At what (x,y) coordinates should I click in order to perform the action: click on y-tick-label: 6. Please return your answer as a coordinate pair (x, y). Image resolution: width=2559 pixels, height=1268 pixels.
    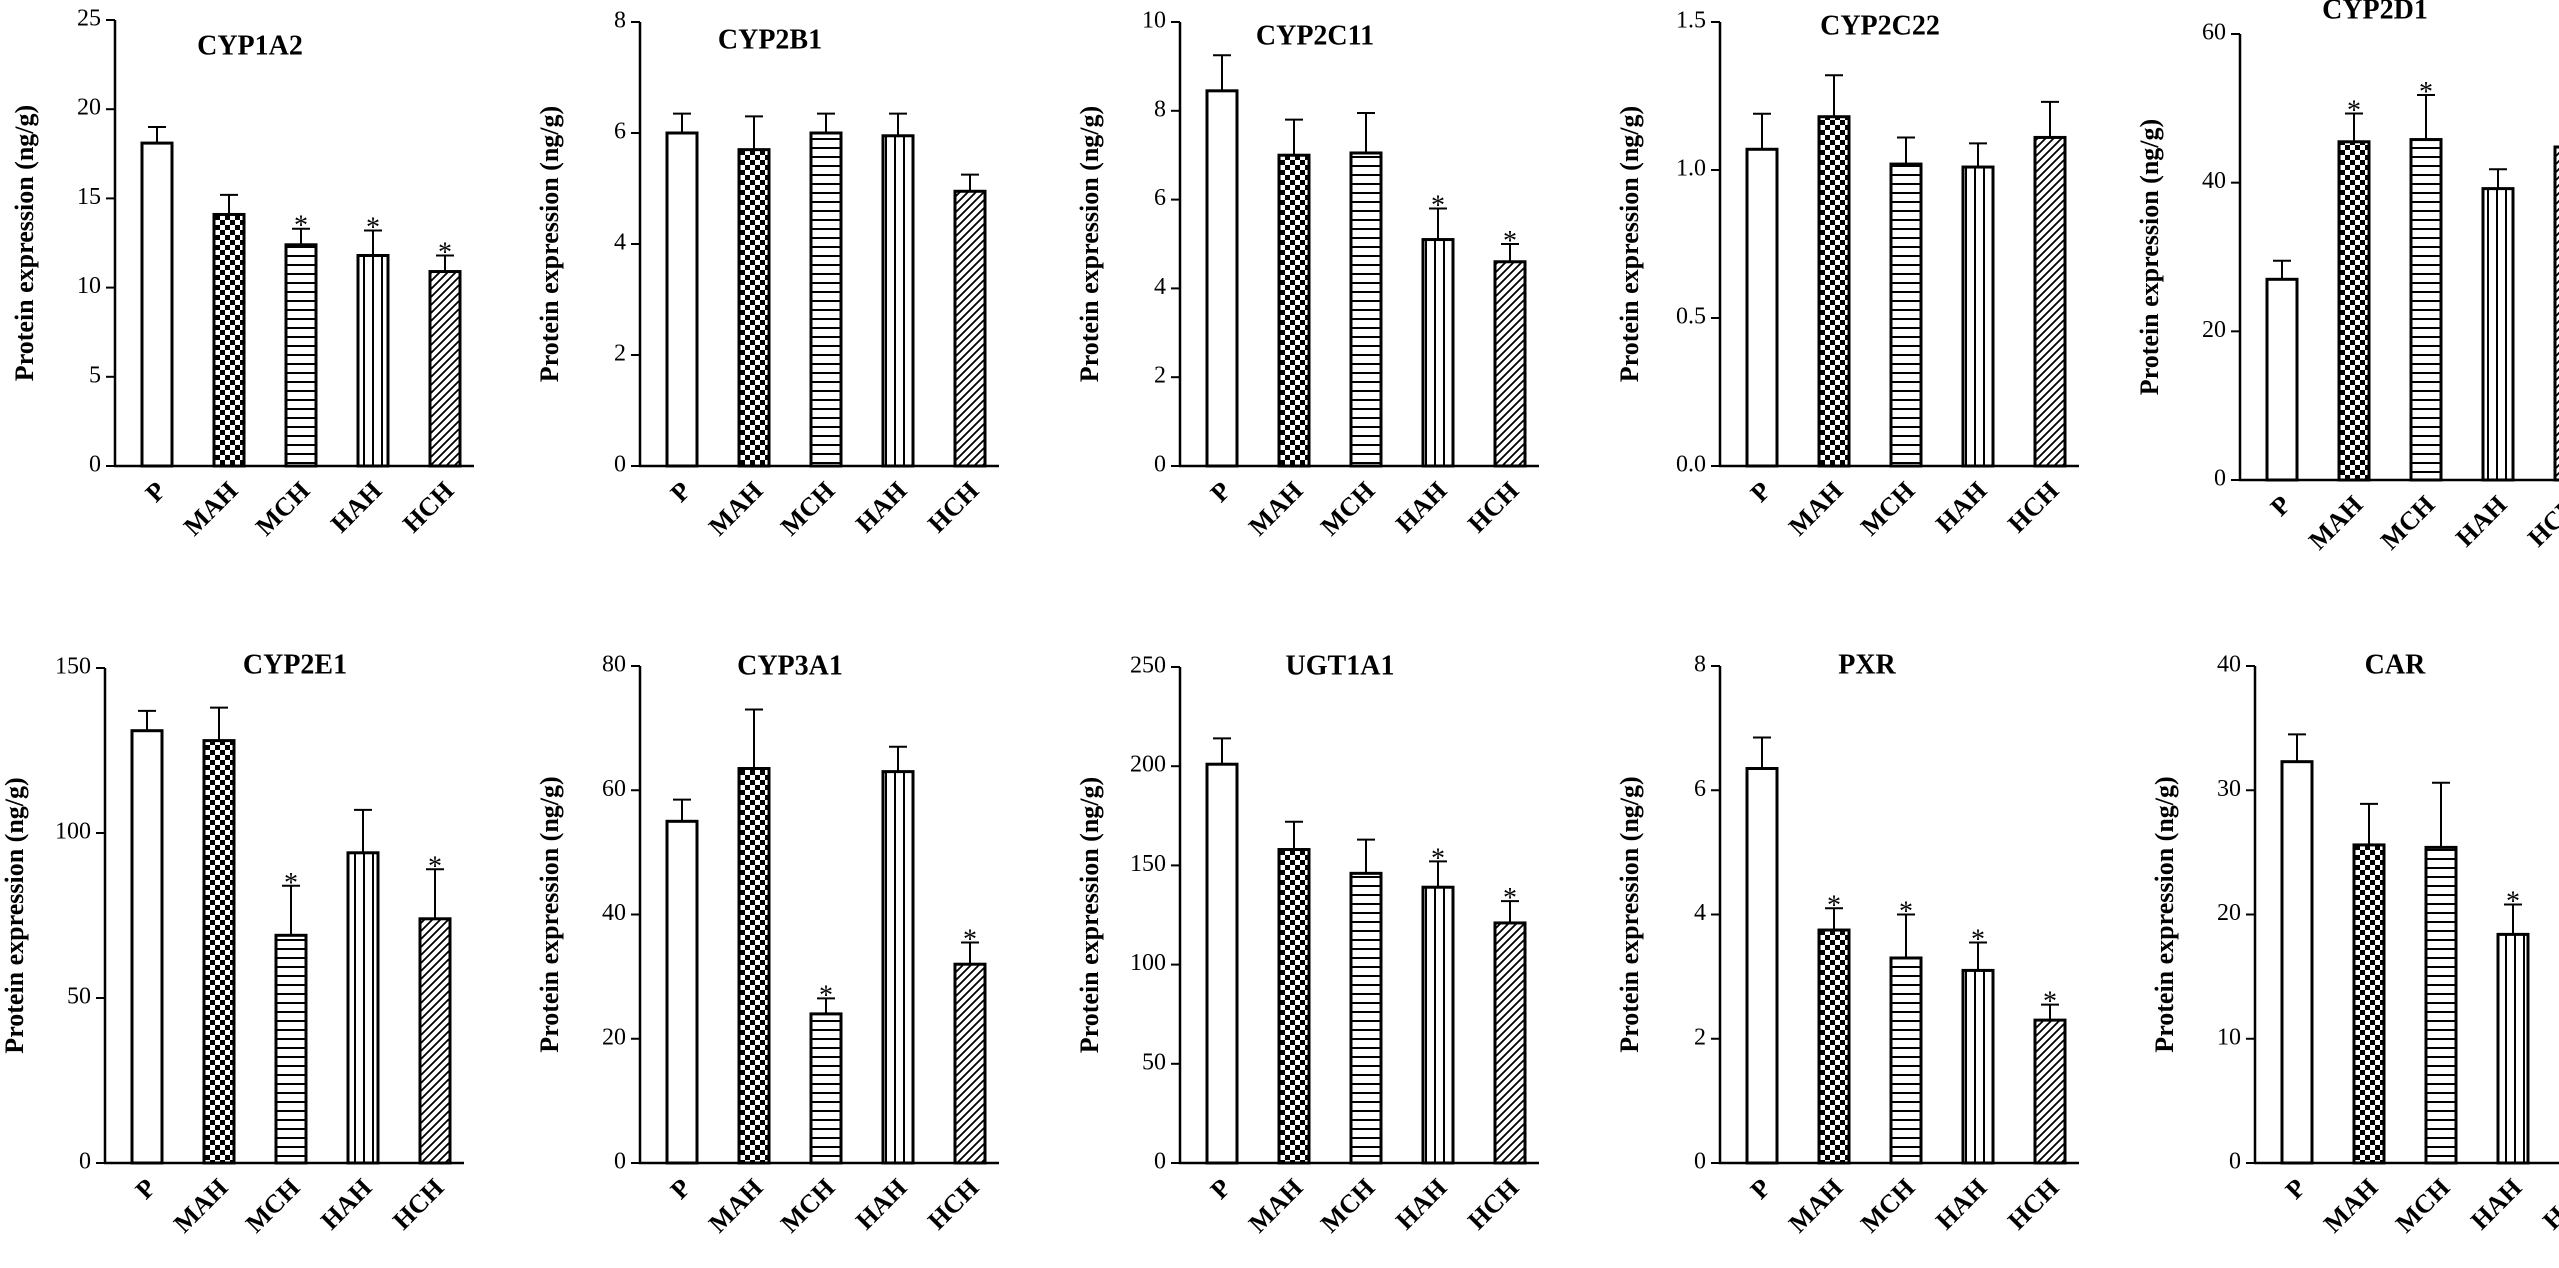
    Looking at the image, I should click on (1160, 198).